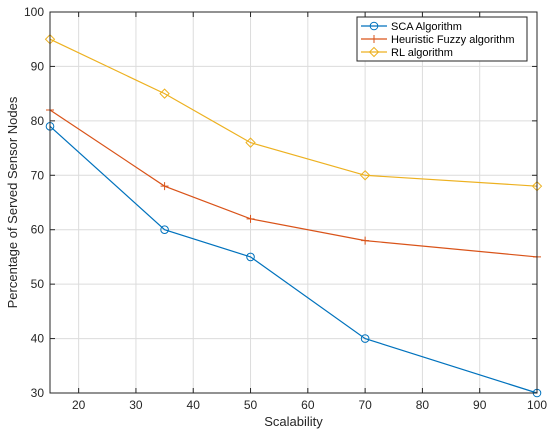  Describe the element at coordinates (38, 339) in the screenshot. I see `y-tick-label: 40` at that location.